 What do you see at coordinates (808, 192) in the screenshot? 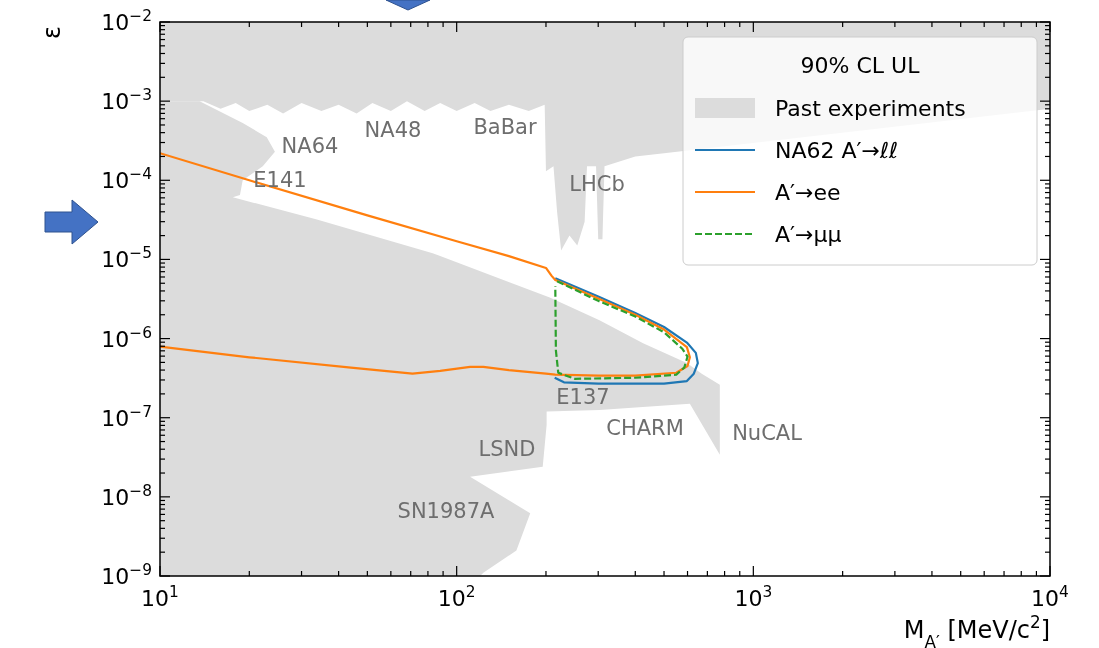
I see `legend-label: A′→ee` at bounding box center [808, 192].